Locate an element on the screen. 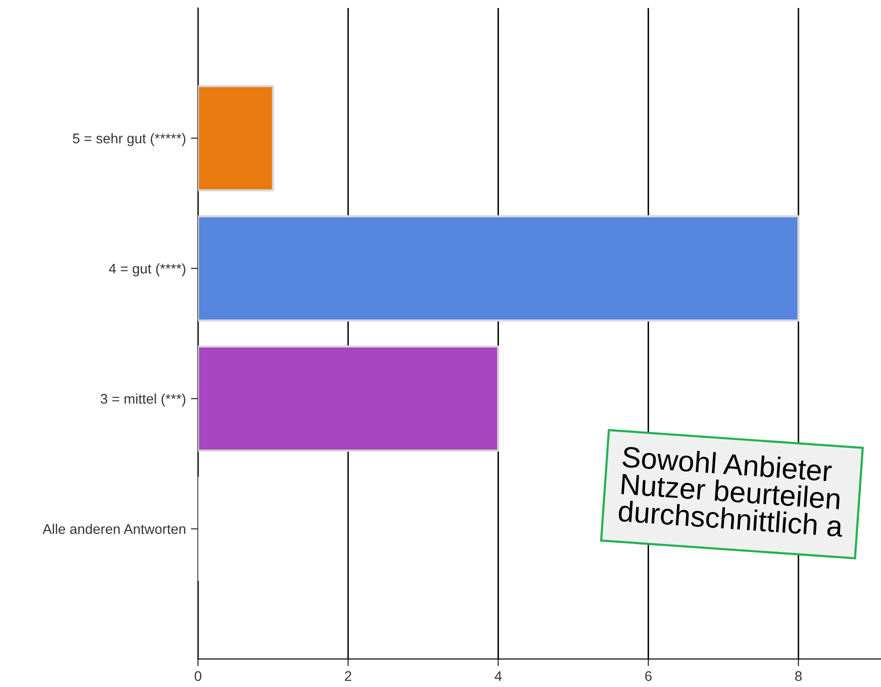 This screenshot has width=881, height=687. y-tick-label: Alle anderen Antworten is located at coordinates (114, 529).